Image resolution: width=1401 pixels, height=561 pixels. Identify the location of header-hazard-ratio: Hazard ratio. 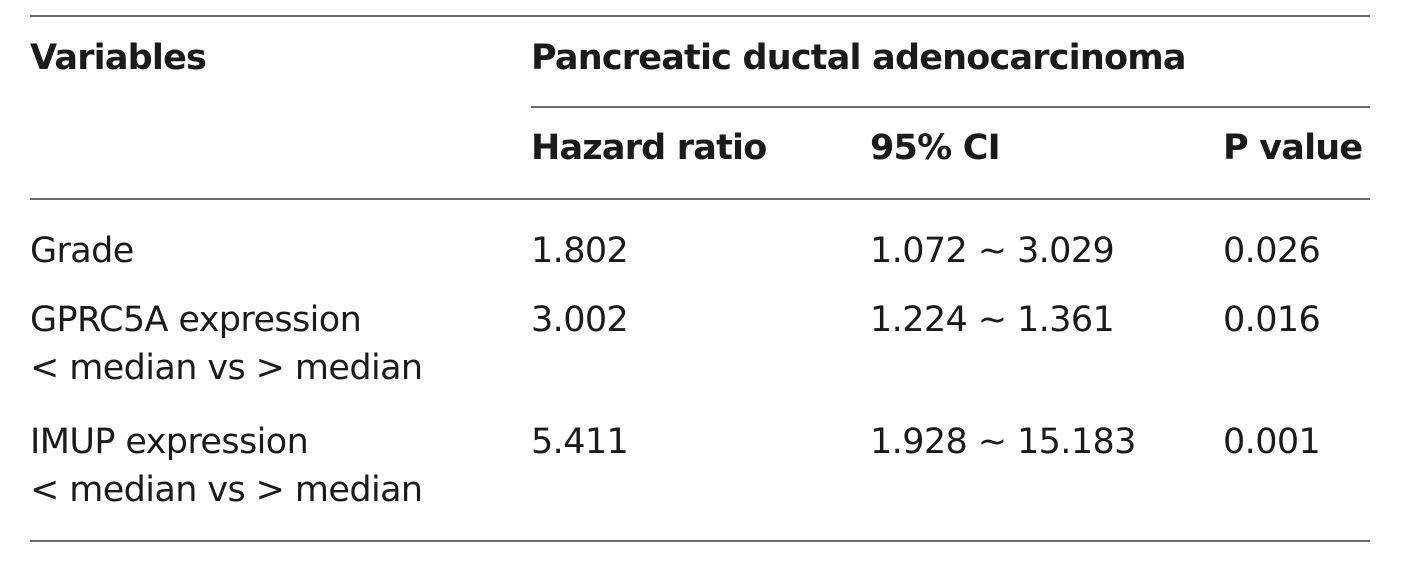
(649, 148).